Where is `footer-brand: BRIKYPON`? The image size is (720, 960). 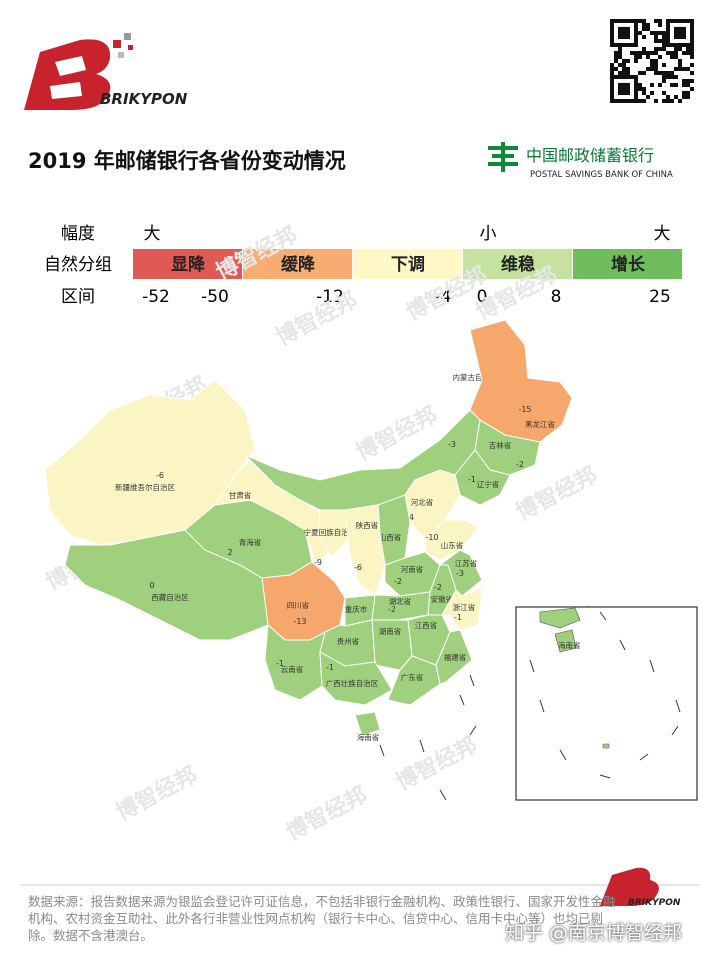
footer-brand: BRIKYPON is located at coordinates (654, 903).